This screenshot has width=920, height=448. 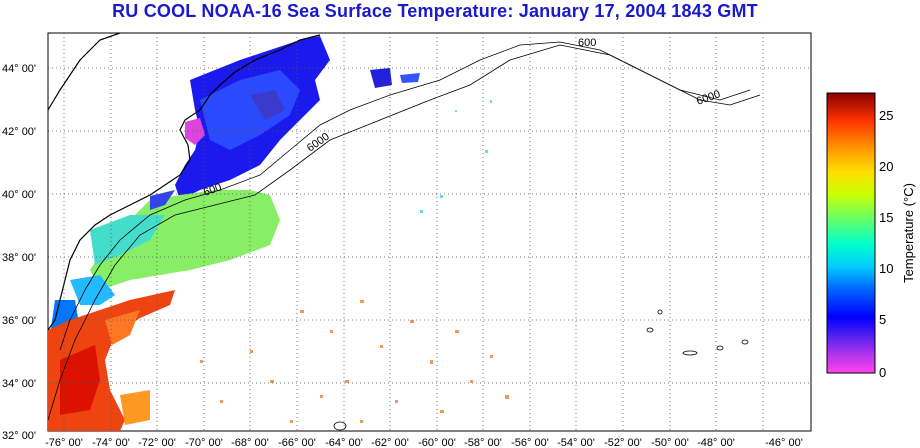 What do you see at coordinates (851, 233) in the screenshot?
I see `colorbar` at bounding box center [851, 233].